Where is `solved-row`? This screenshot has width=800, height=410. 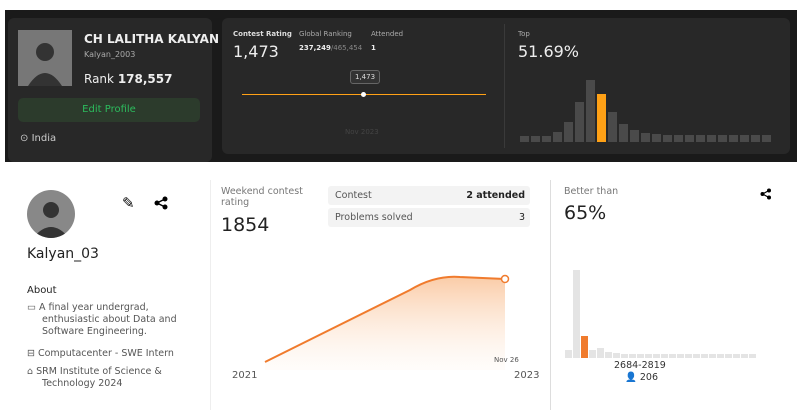 solved-row is located at coordinates (429, 217).